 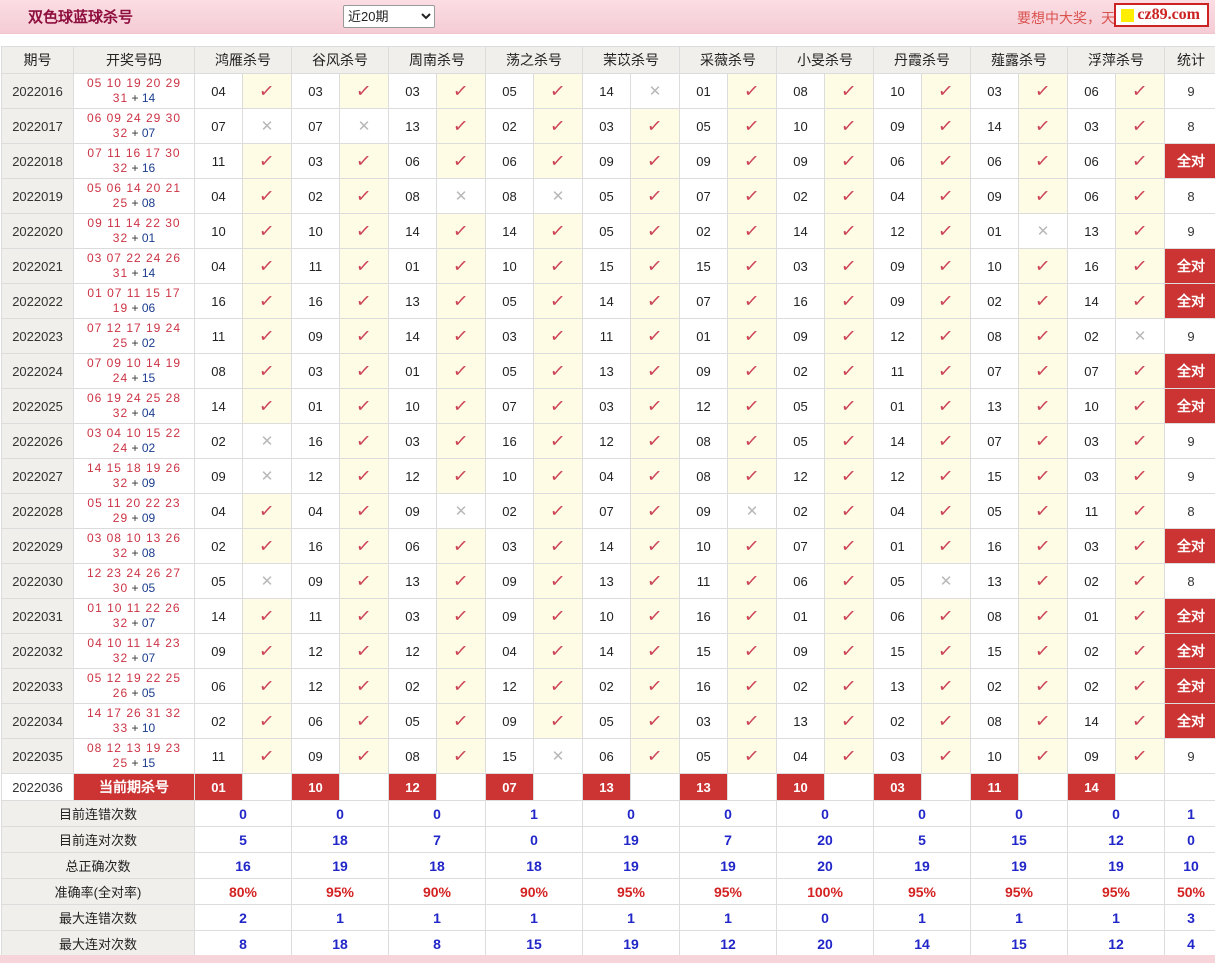 What do you see at coordinates (994, 581) in the screenshot?
I see `kill-number: 13` at bounding box center [994, 581].